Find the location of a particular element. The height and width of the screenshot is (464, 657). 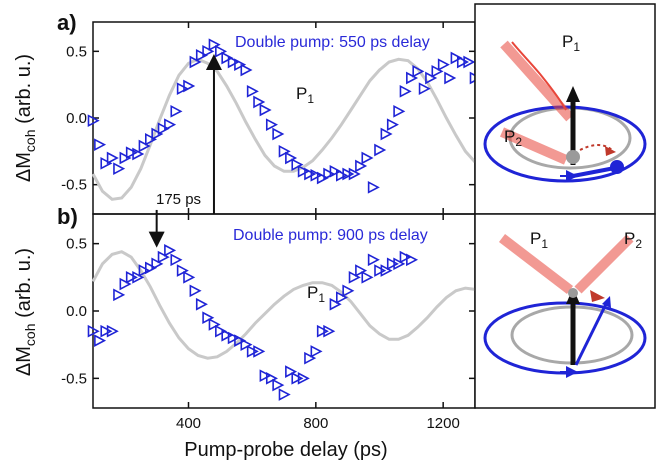

schematic-b-blue-vector is located at coordinates (592, 332).